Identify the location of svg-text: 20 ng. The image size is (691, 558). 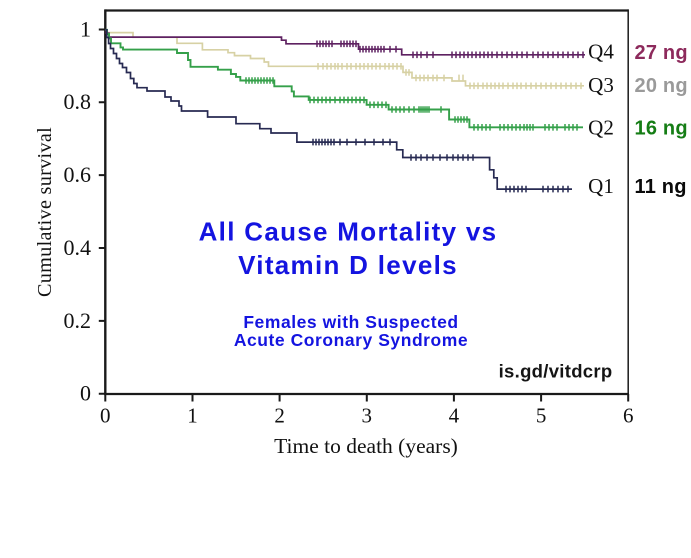
(661, 86).